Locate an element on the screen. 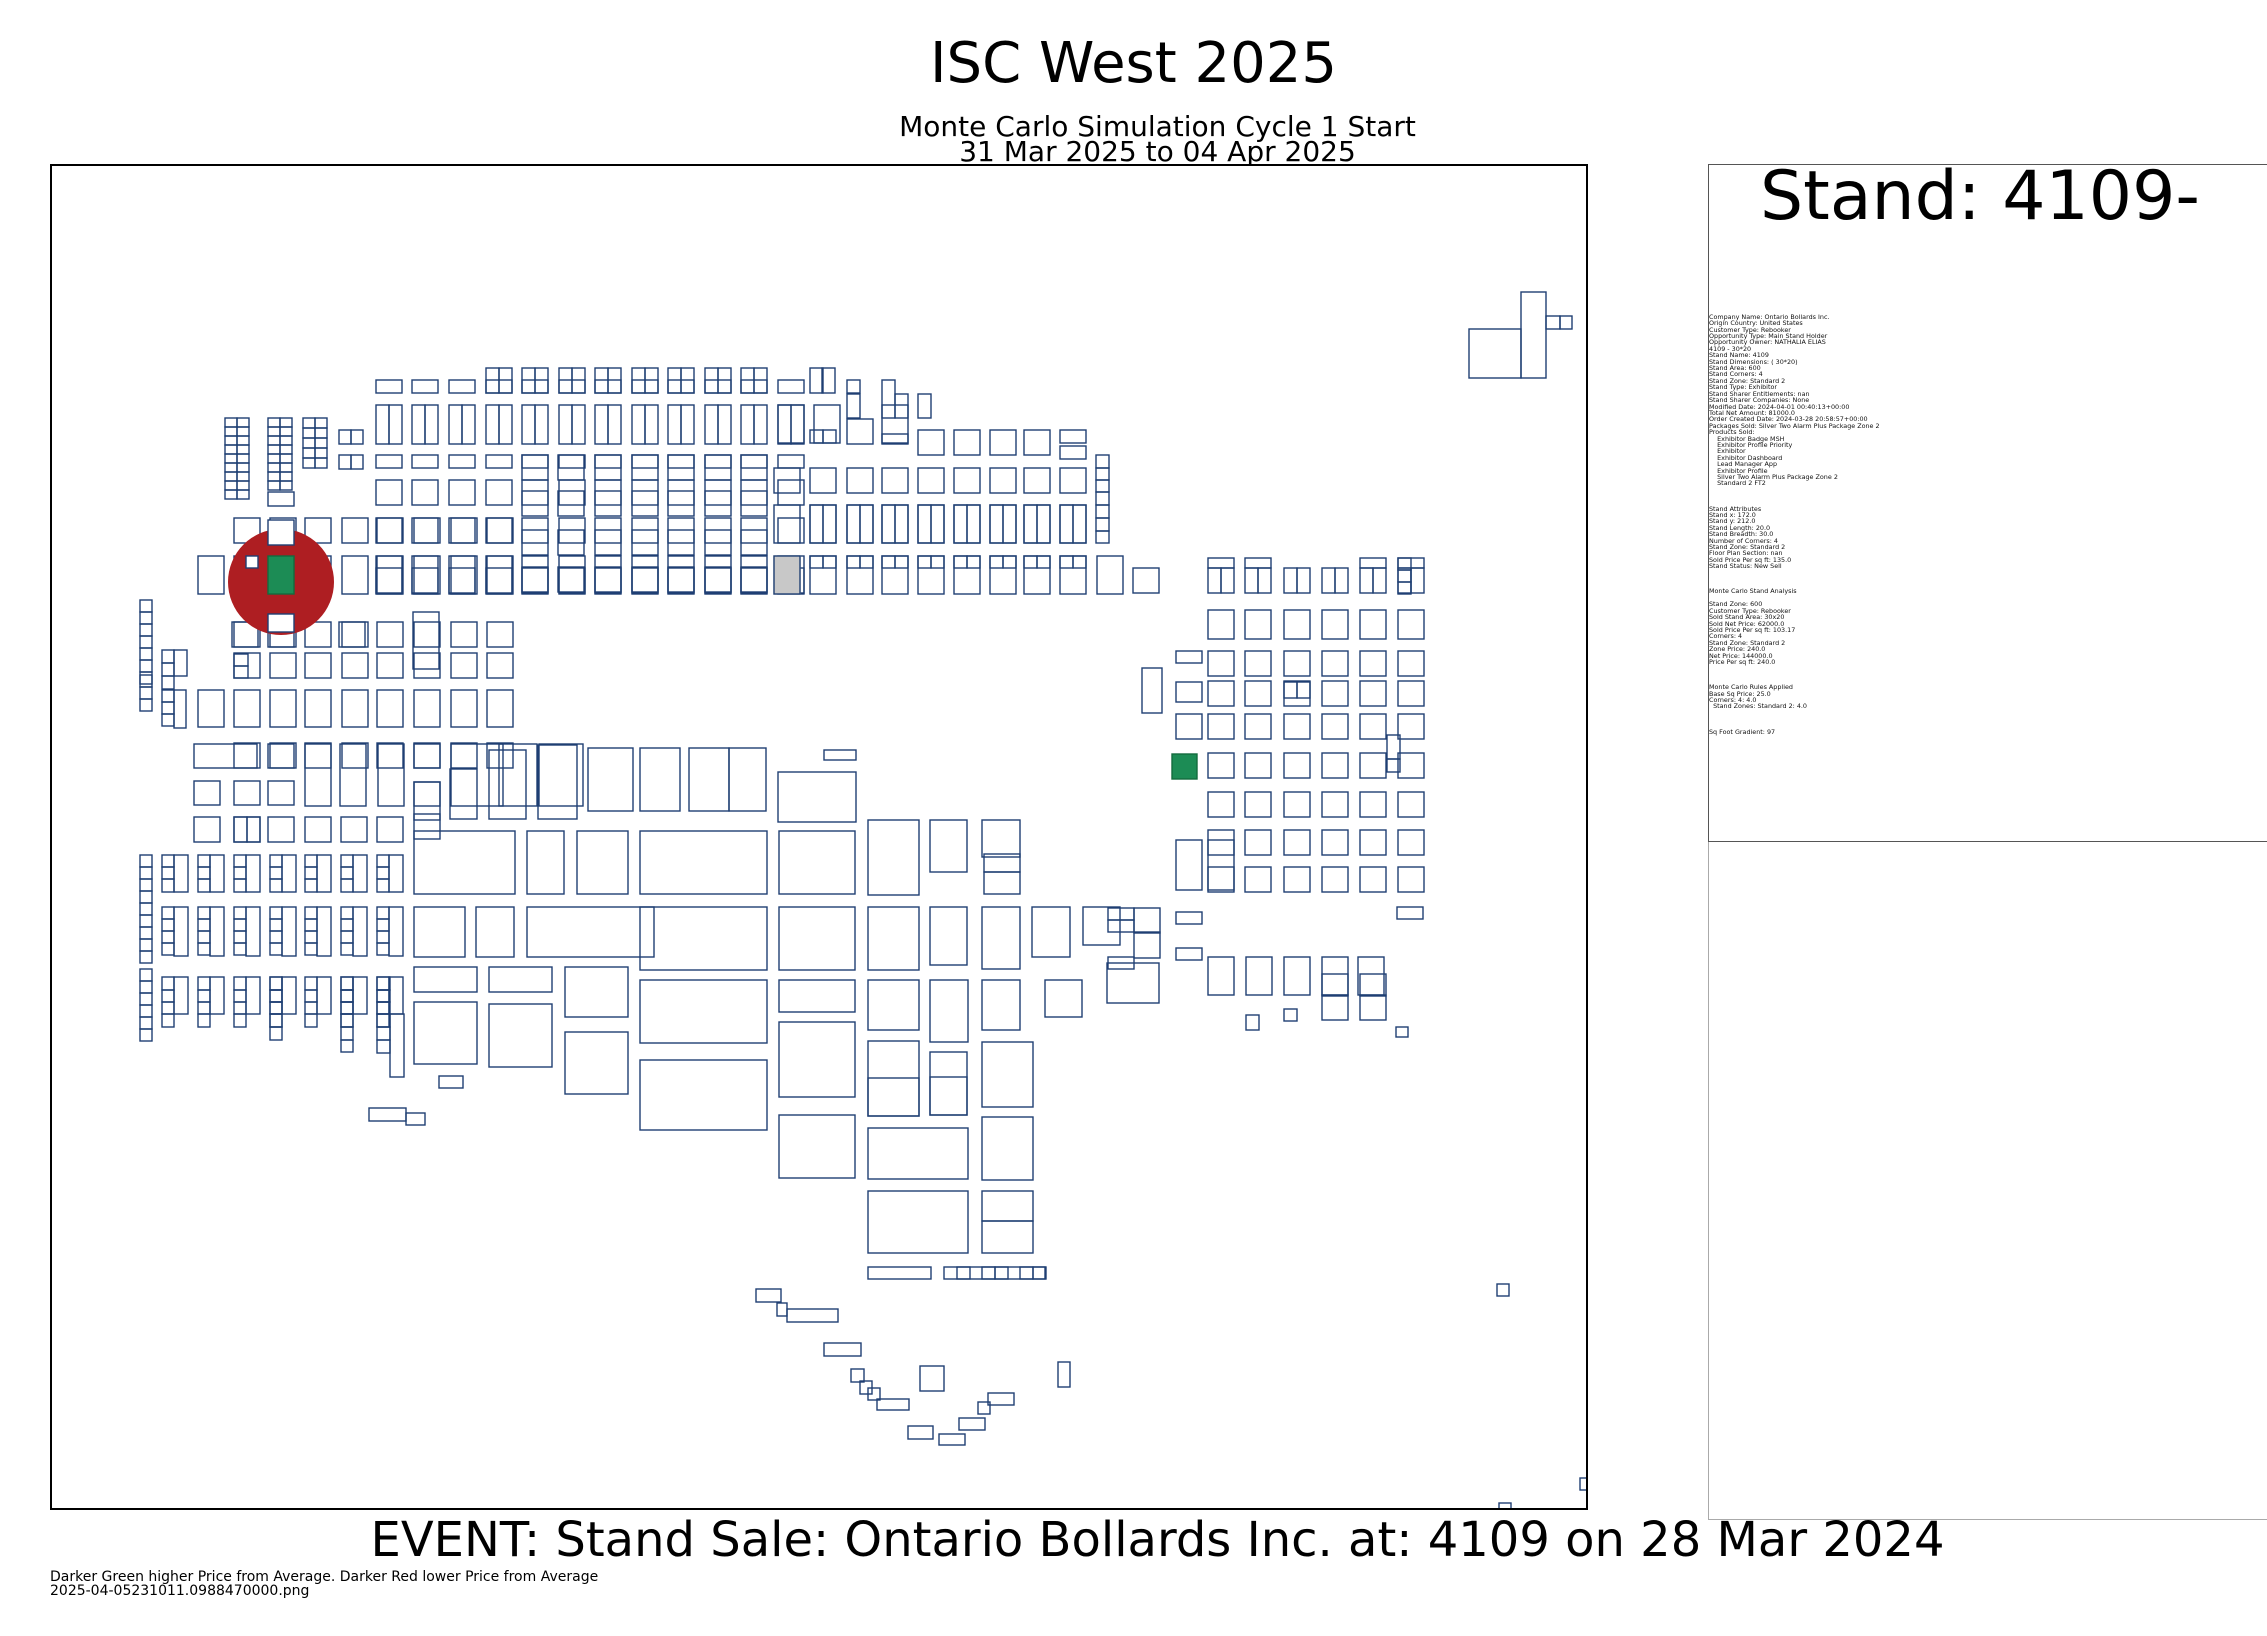  info-line: Stand Sharer Companies: None is located at coordinates (1759, 400).